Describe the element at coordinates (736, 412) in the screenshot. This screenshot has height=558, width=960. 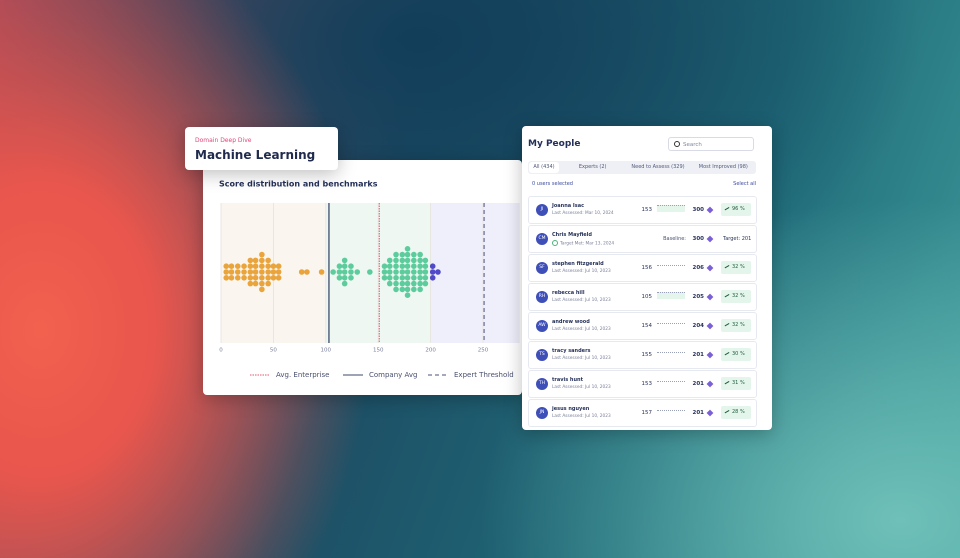
I see `change-badge: 28 %` at that location.